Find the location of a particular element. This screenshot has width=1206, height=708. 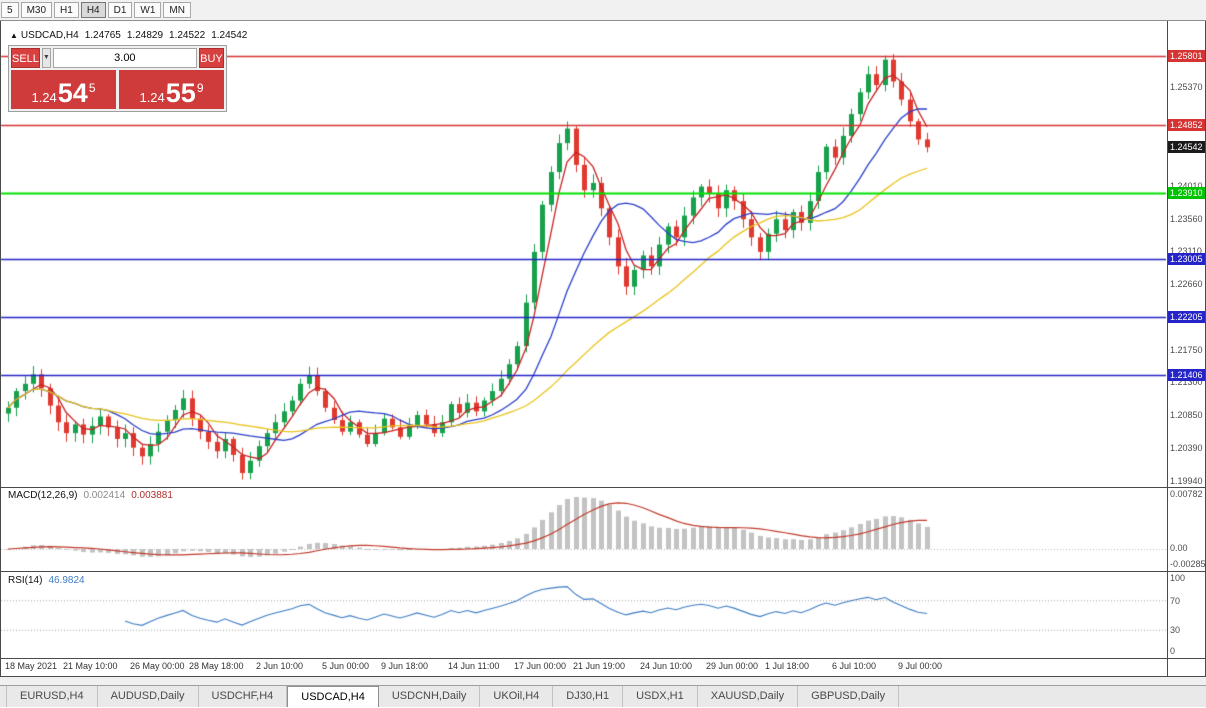

time-axis-label: 21 May 10:00 is located at coordinates (90, 666).